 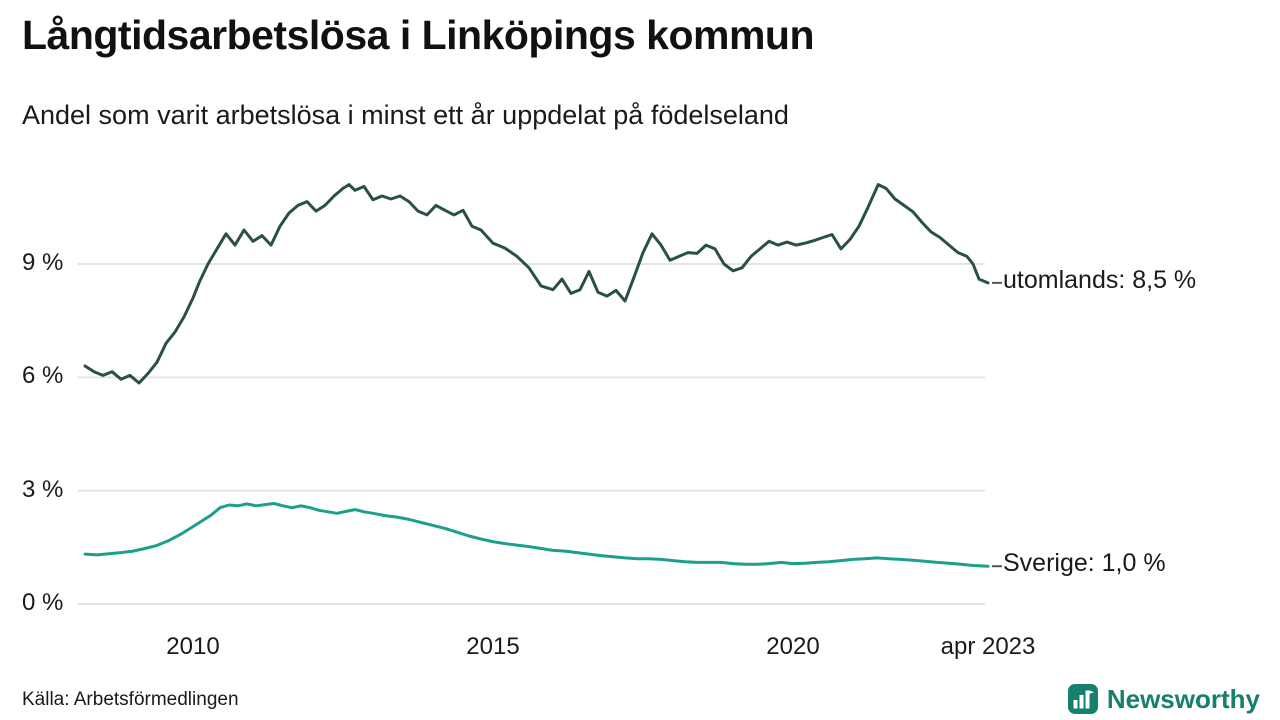 I want to click on series-label-utomlands: utomlands: 8,5 %, so click(x=1100, y=279).